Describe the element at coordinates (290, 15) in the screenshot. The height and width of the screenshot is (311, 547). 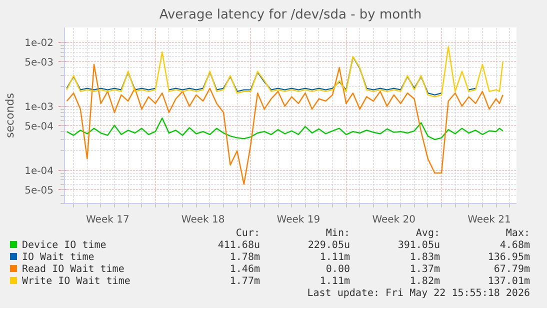
I see `chart-title: Average latency for /dev/sda - by month` at that location.